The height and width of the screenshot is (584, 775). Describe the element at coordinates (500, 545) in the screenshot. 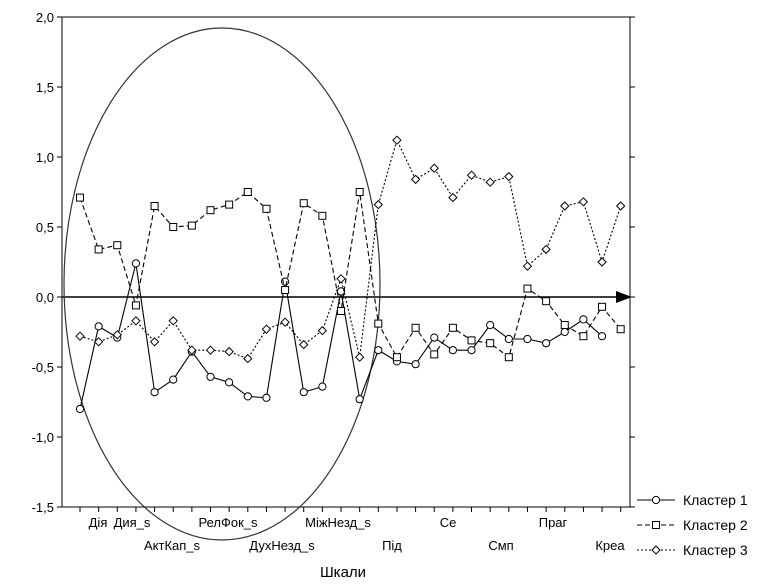

I see `x-tick-label: Смп` at that location.